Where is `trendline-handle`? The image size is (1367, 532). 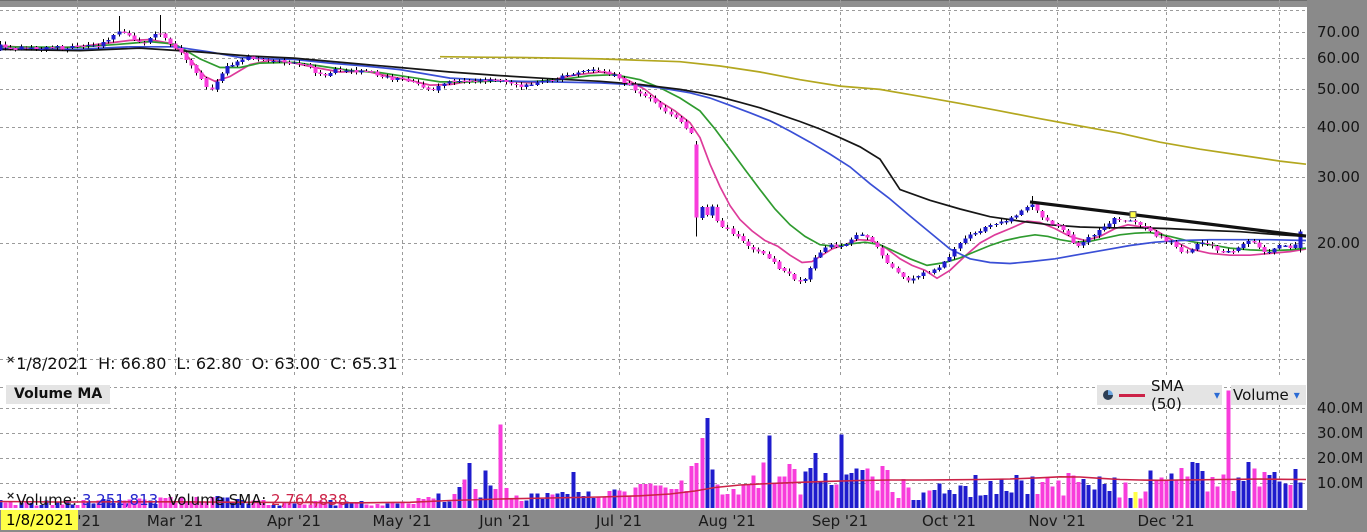
trendline-handle is located at coordinates (1133, 215).